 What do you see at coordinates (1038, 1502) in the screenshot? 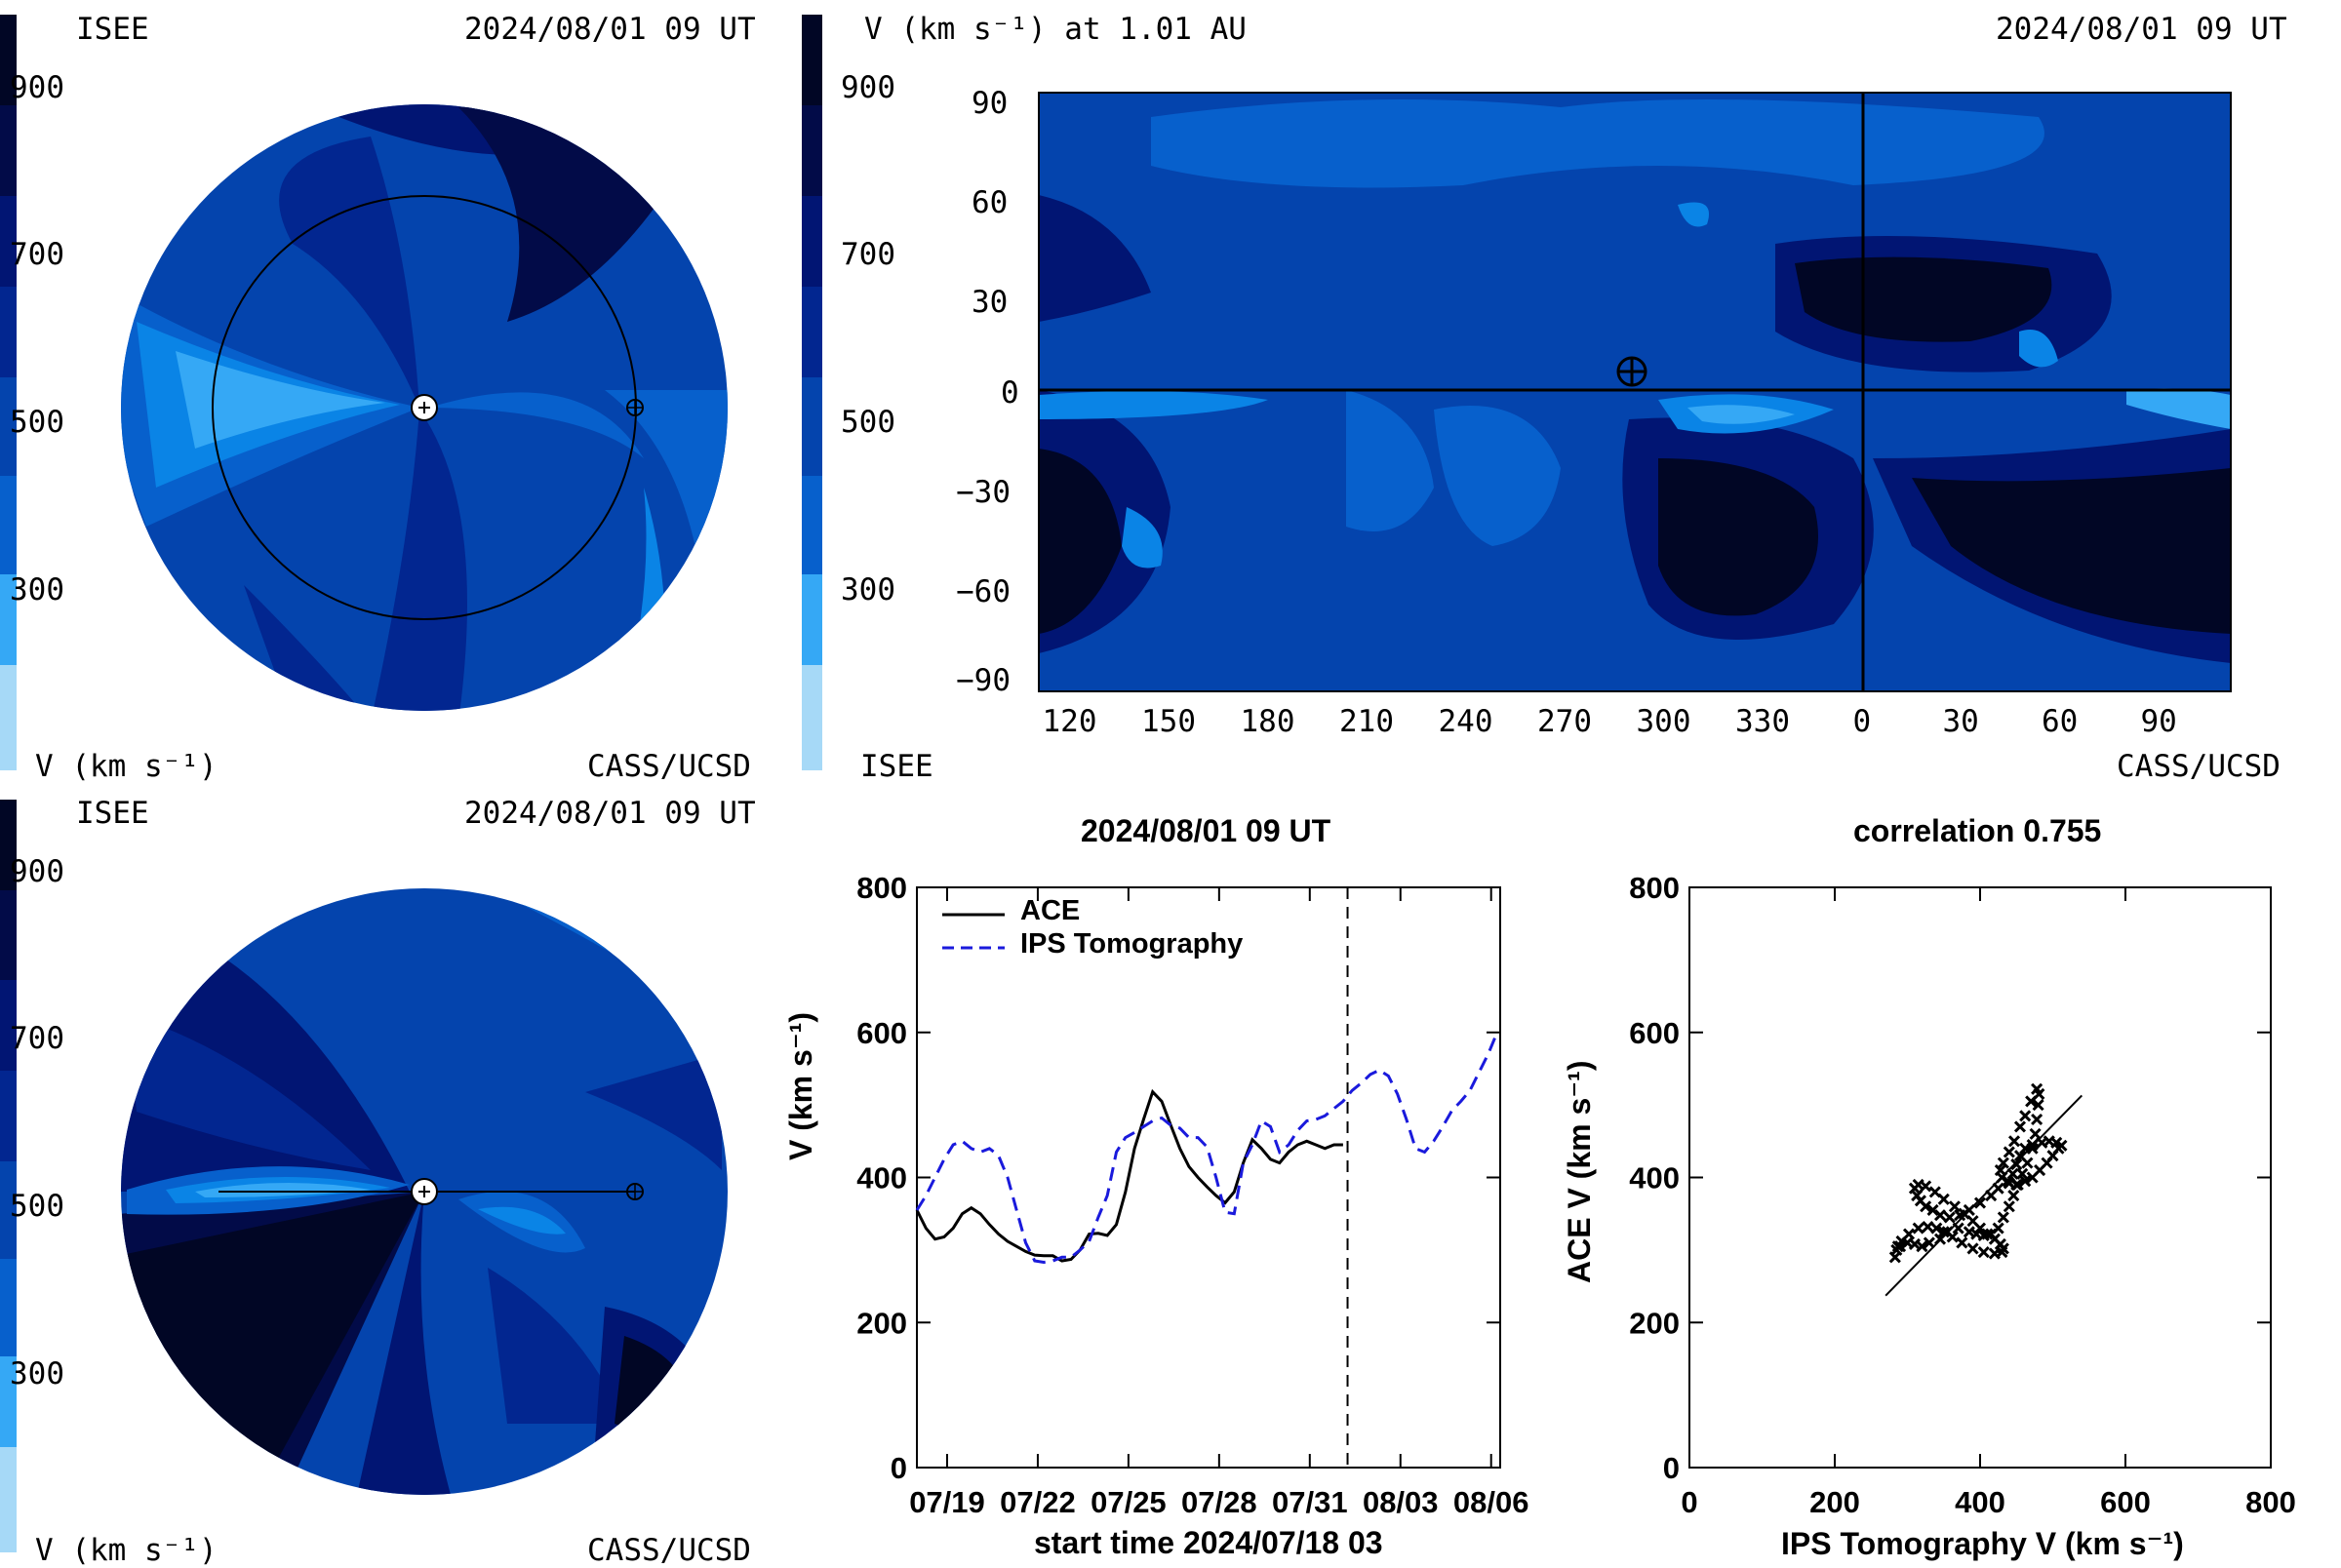
I see `xtick-label: 07/22` at bounding box center [1038, 1502].